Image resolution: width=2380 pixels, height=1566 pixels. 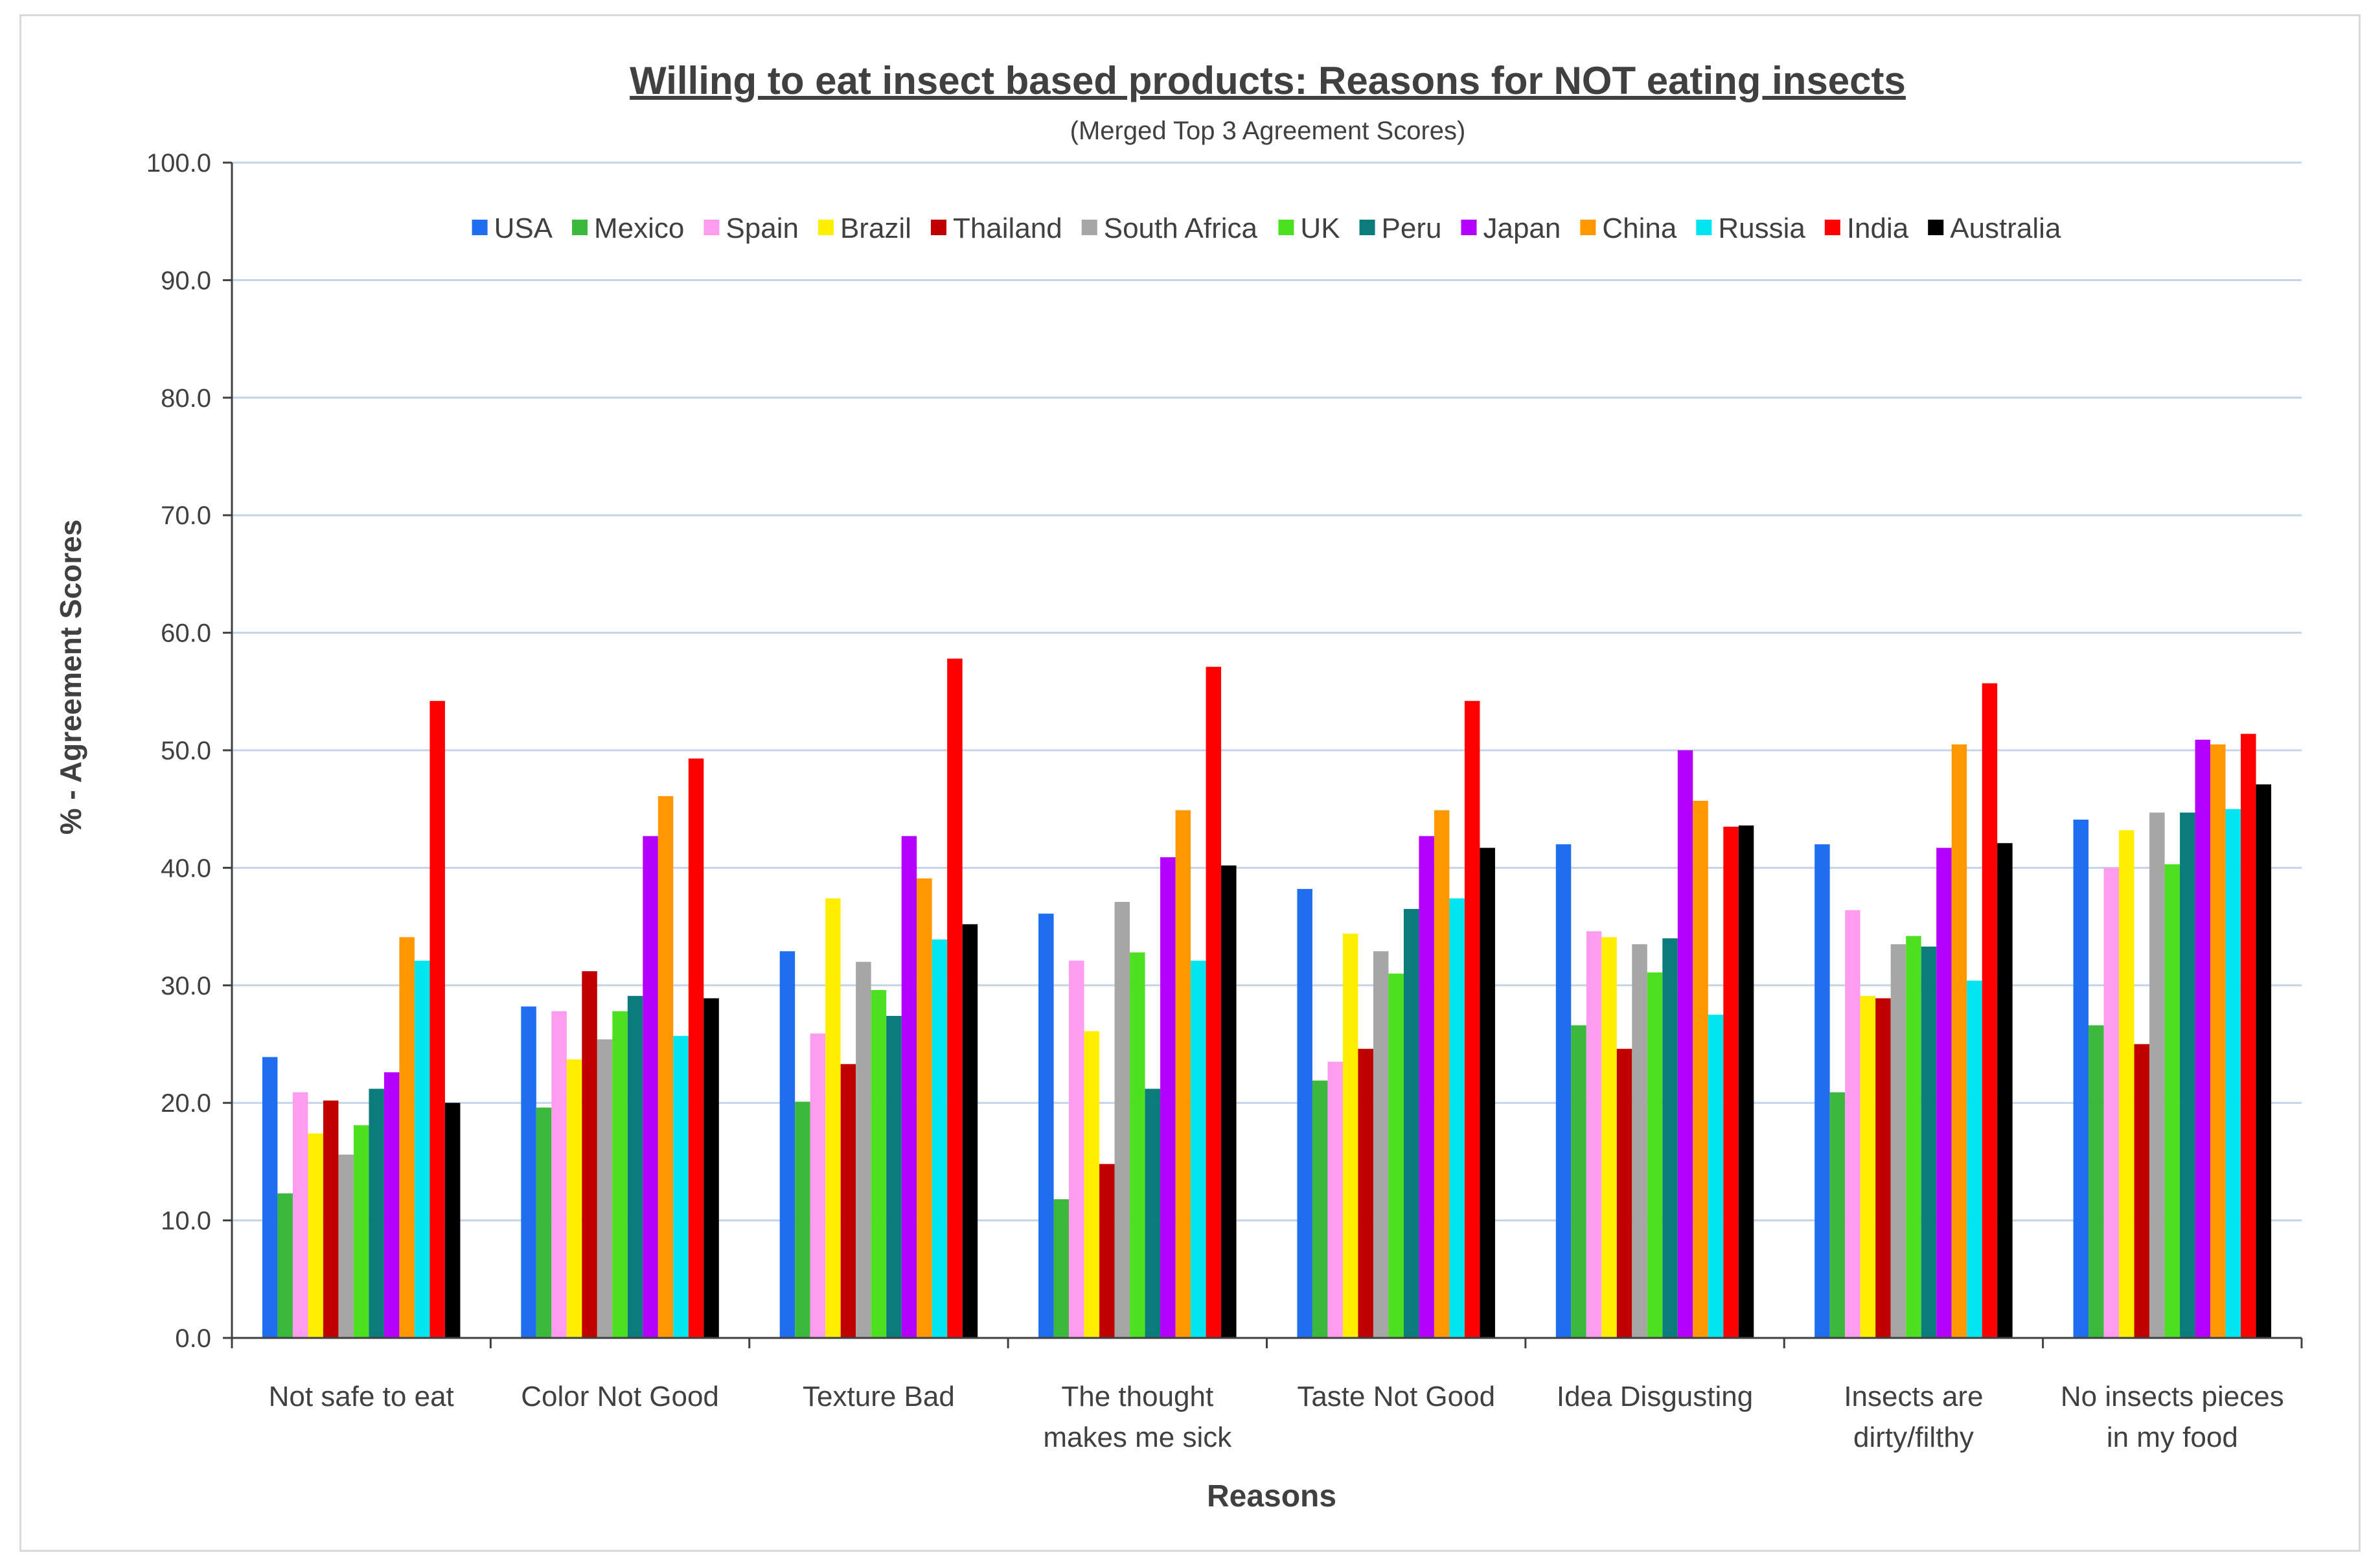 What do you see at coordinates (186, 986) in the screenshot?
I see `y-tick-label: 30.0` at bounding box center [186, 986].